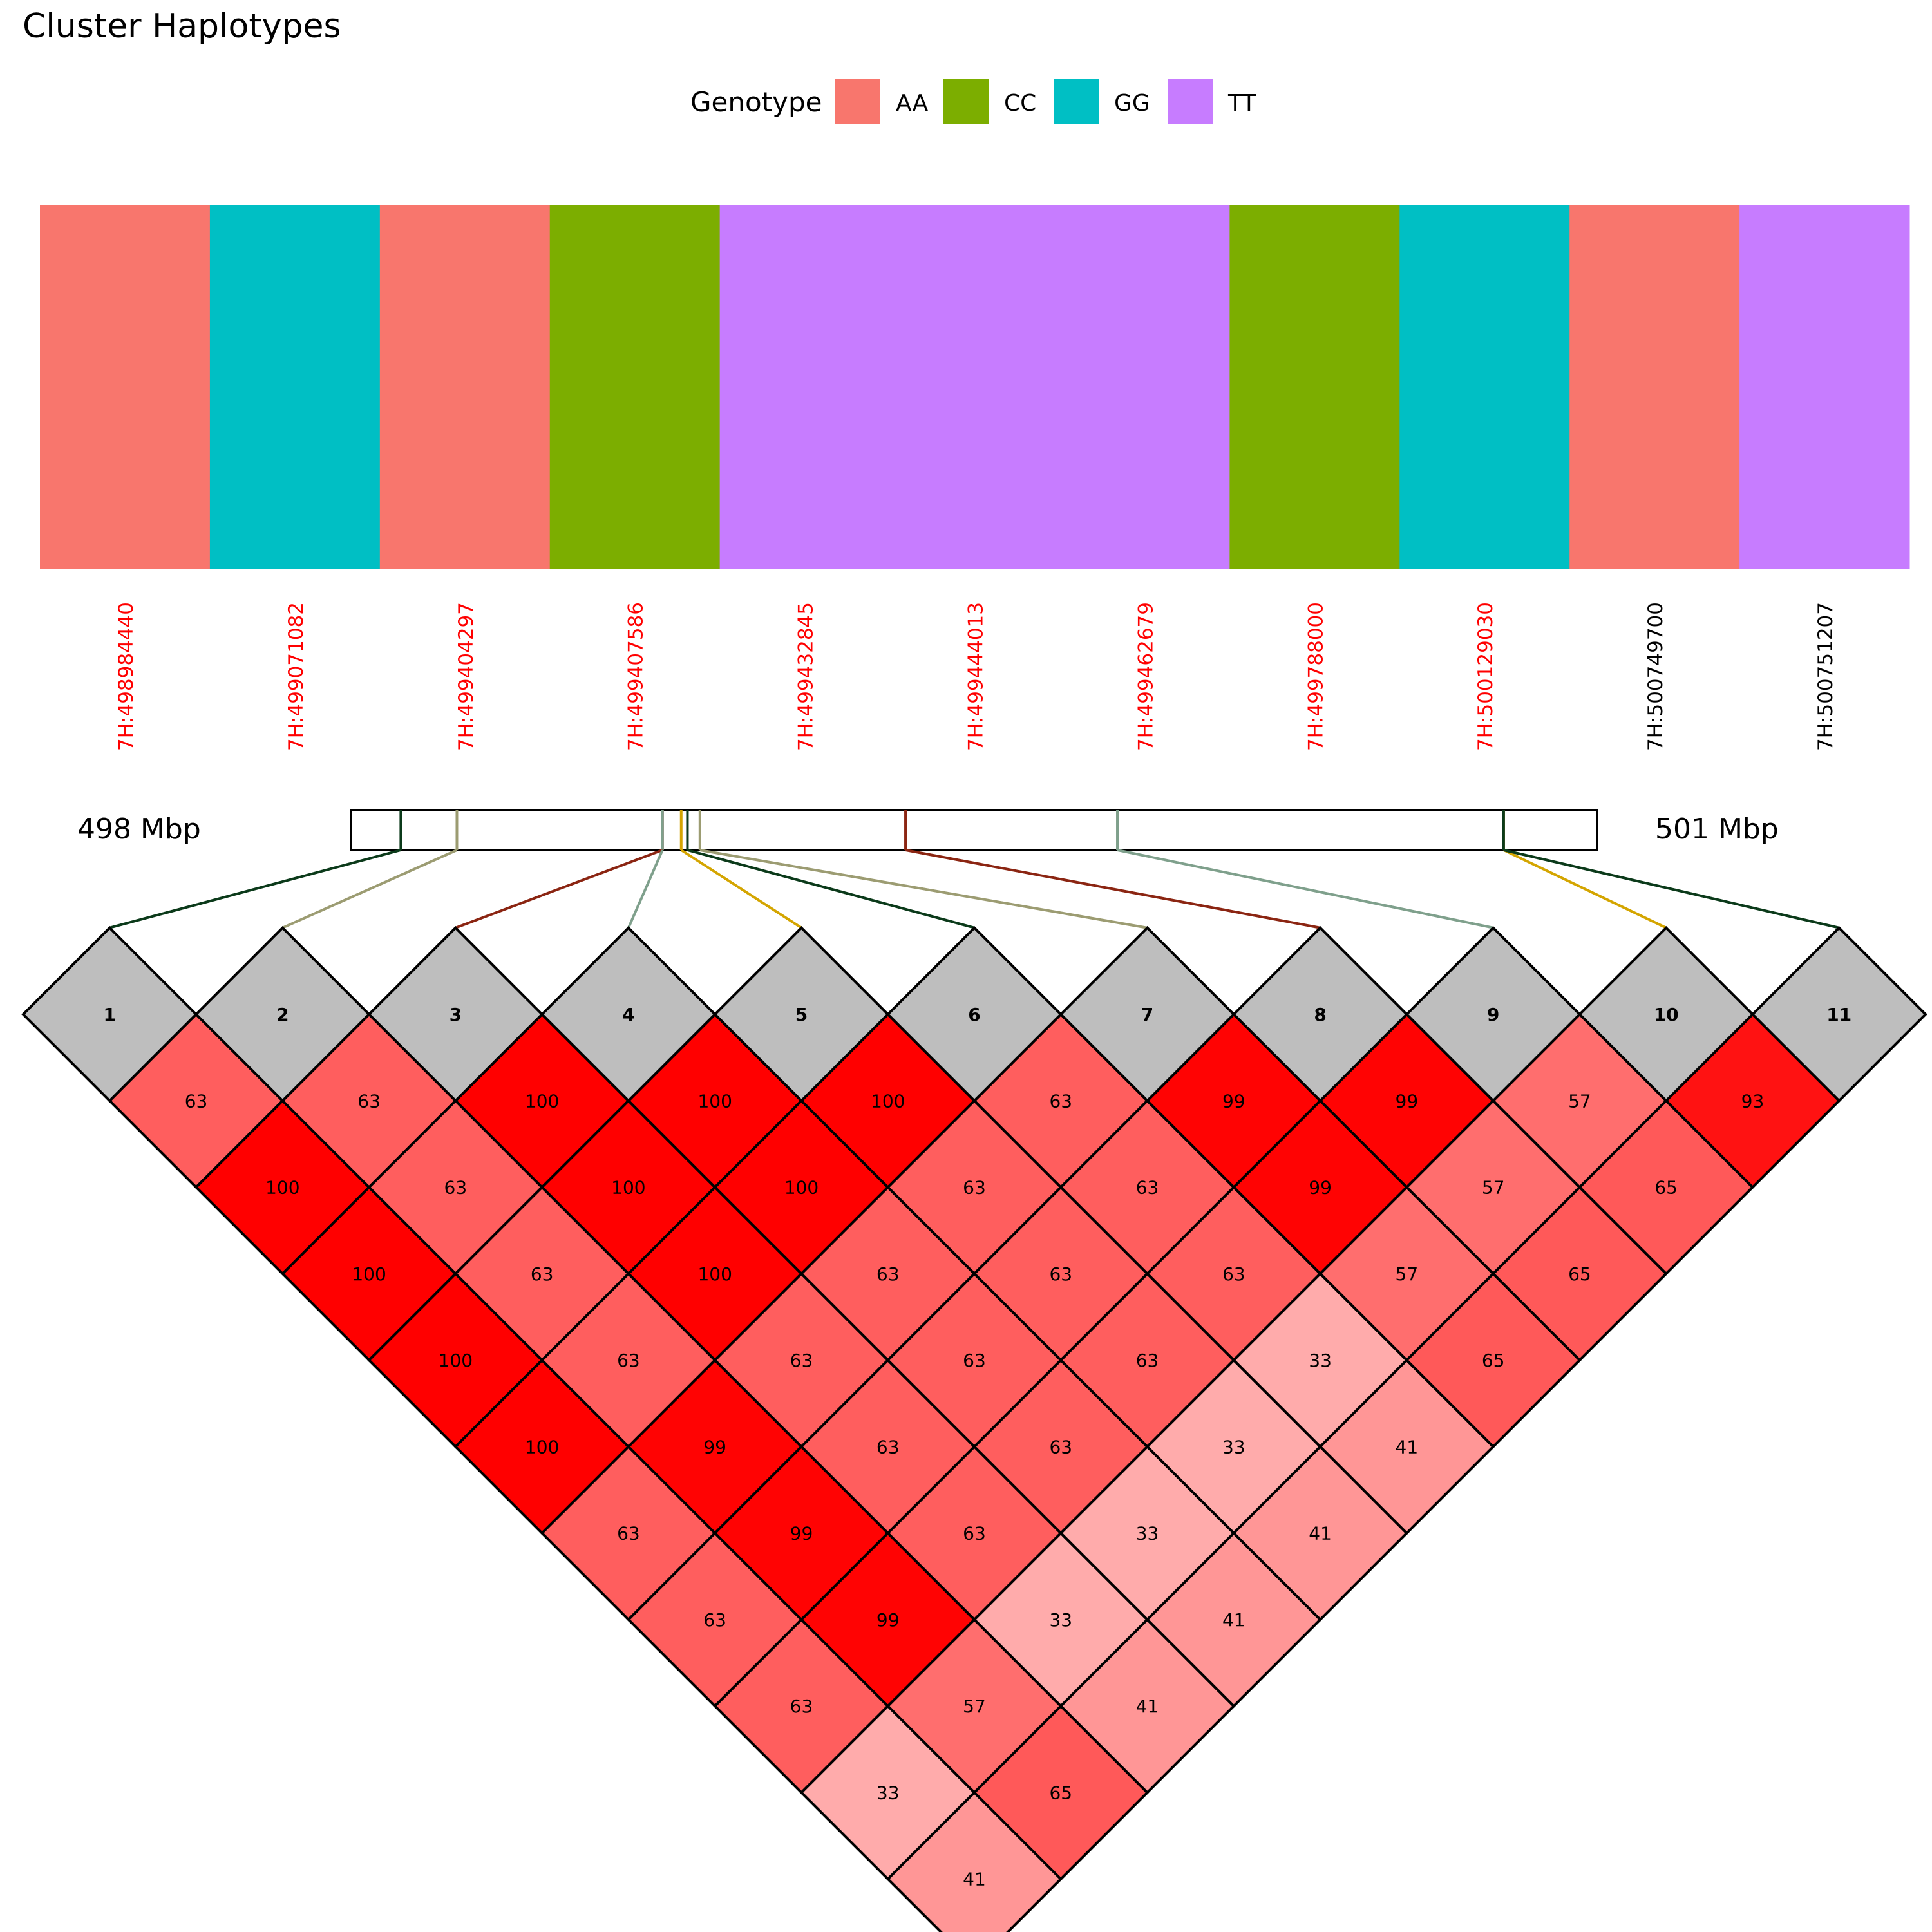 Image resolution: width=1932 pixels, height=1932 pixels. I want to click on legend-label-aa: AA, so click(912, 104).